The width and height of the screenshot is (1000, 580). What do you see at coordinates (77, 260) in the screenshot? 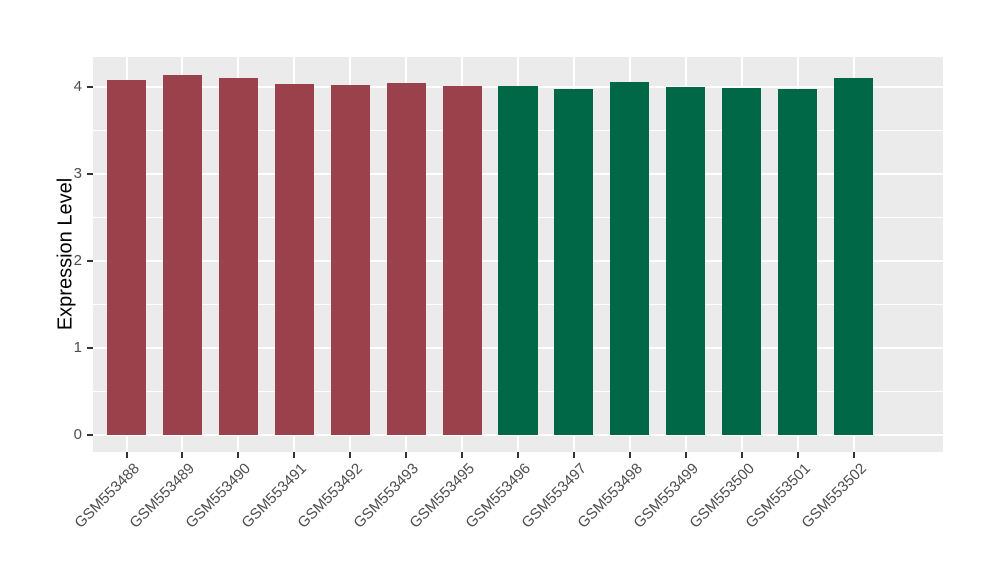
I see `y-tick-label: 2` at bounding box center [77, 260].